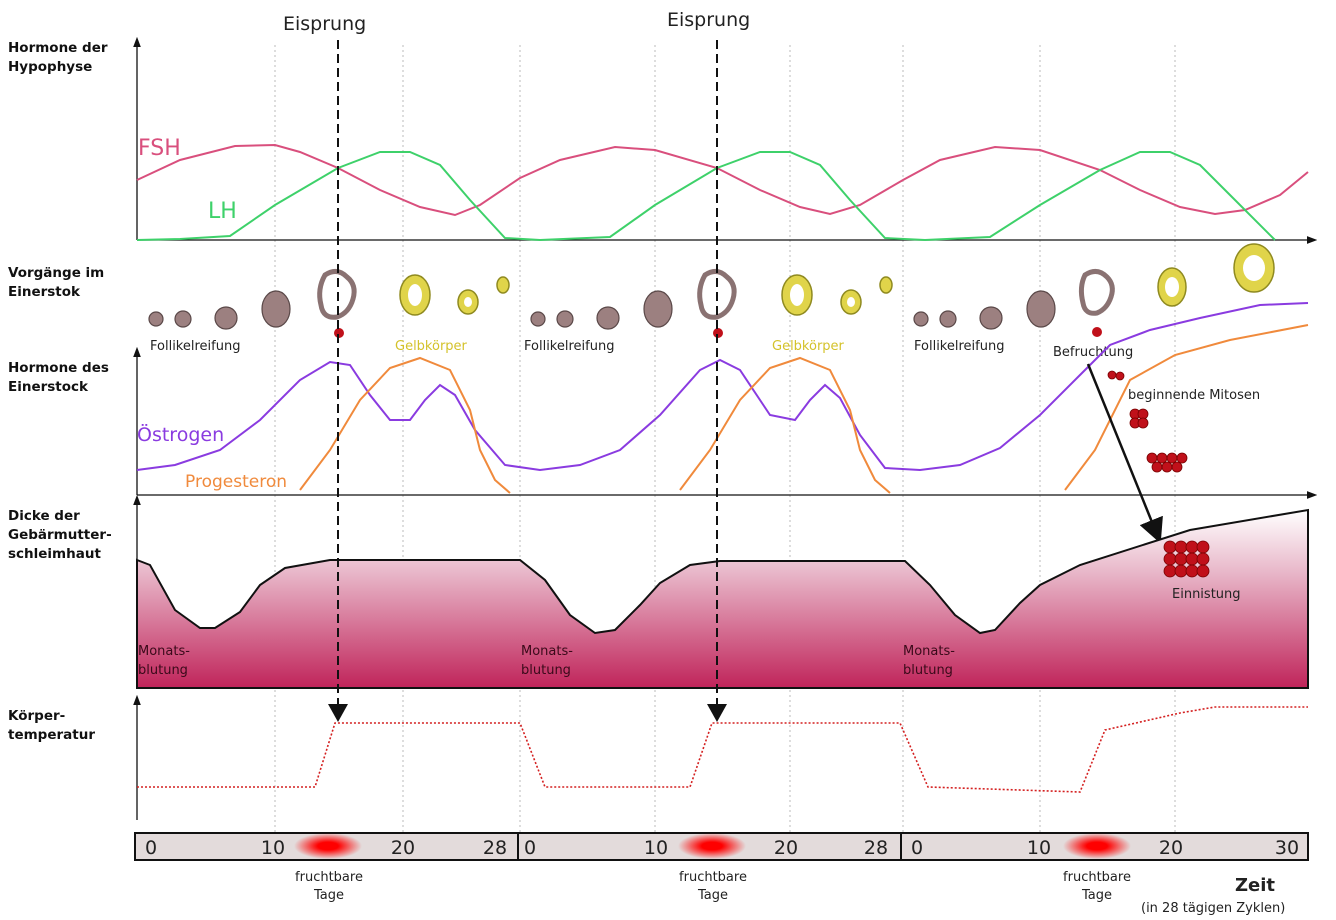  I want to click on row-label: temperatur, so click(51, 735).